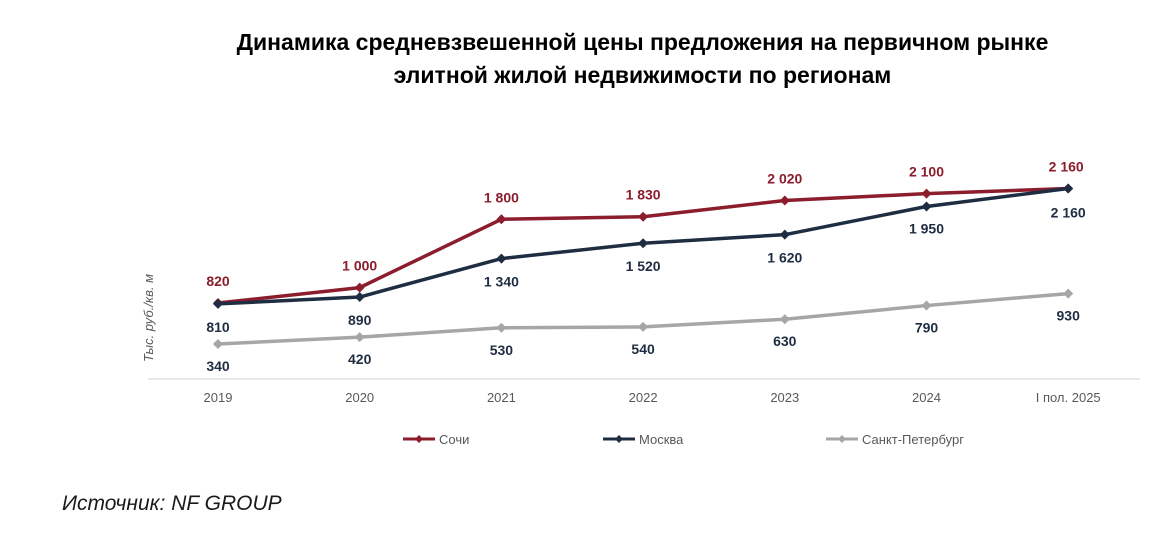 The width and height of the screenshot is (1165, 535). I want to click on data-label: 930, so click(1069, 316).